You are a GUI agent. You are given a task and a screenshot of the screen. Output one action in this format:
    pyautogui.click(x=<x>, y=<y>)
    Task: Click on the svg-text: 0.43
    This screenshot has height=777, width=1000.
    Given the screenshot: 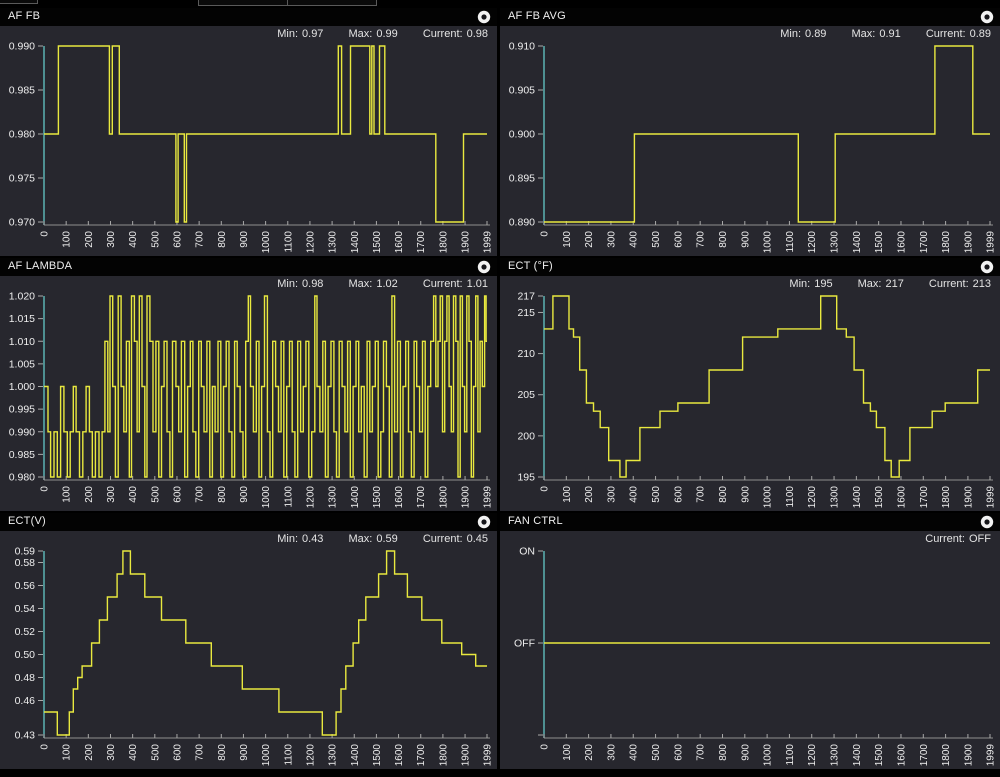 What is the action you would take?
    pyautogui.click(x=25, y=736)
    